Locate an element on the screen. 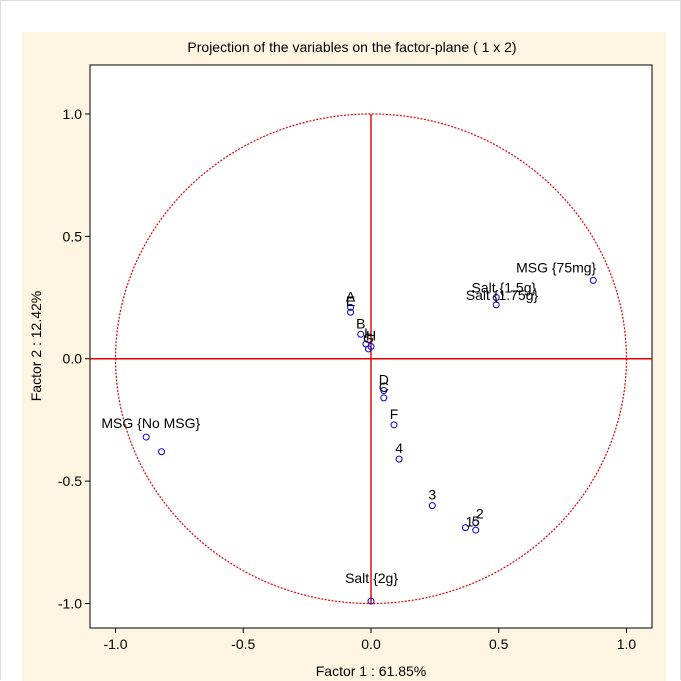  y-axis-label: Factor 2 : 12.42% is located at coordinates (36, 346).